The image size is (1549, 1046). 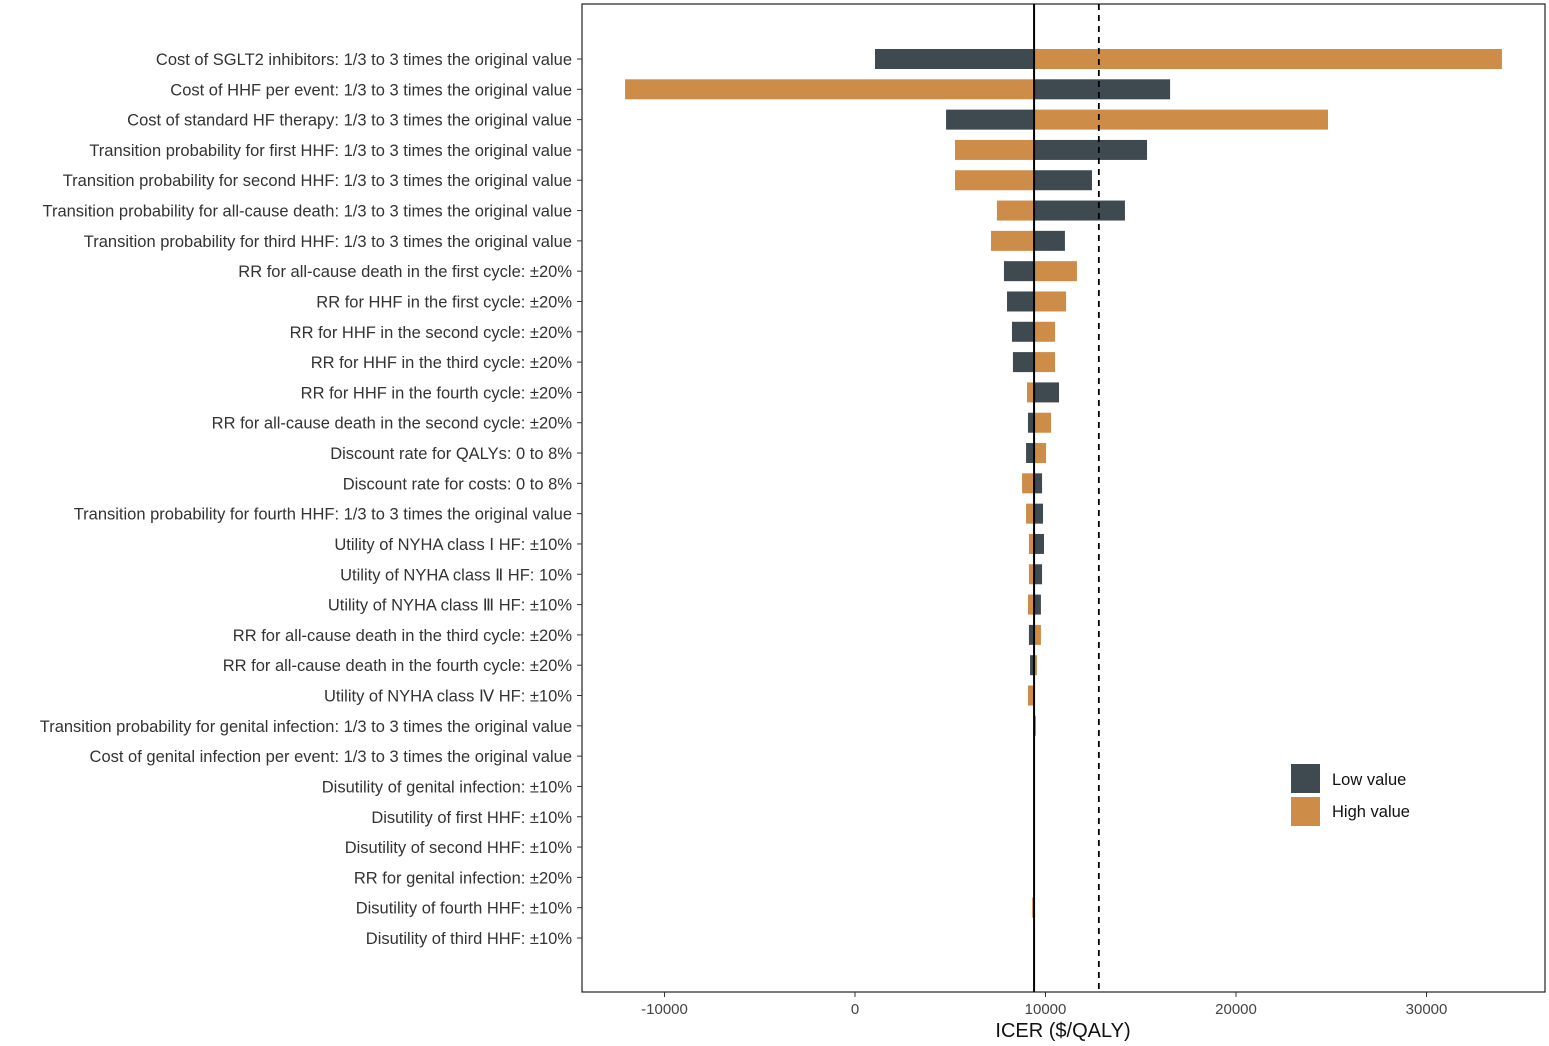 I want to click on row-label: RR for HHF in the first cycle: ±20%, so click(x=444, y=302).